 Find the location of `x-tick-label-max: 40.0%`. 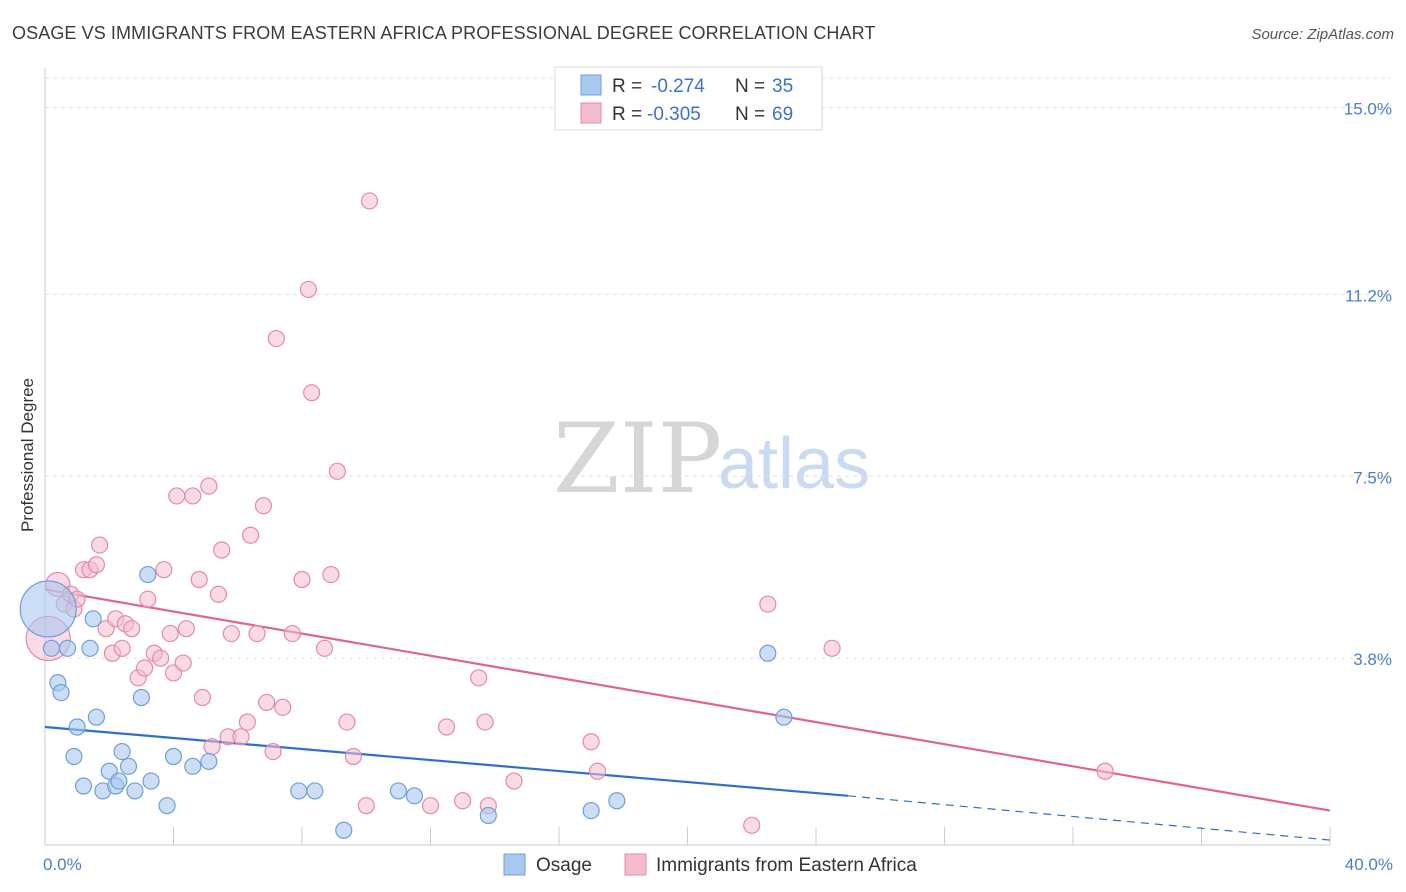

x-tick-label-max: 40.0% is located at coordinates (1369, 864).